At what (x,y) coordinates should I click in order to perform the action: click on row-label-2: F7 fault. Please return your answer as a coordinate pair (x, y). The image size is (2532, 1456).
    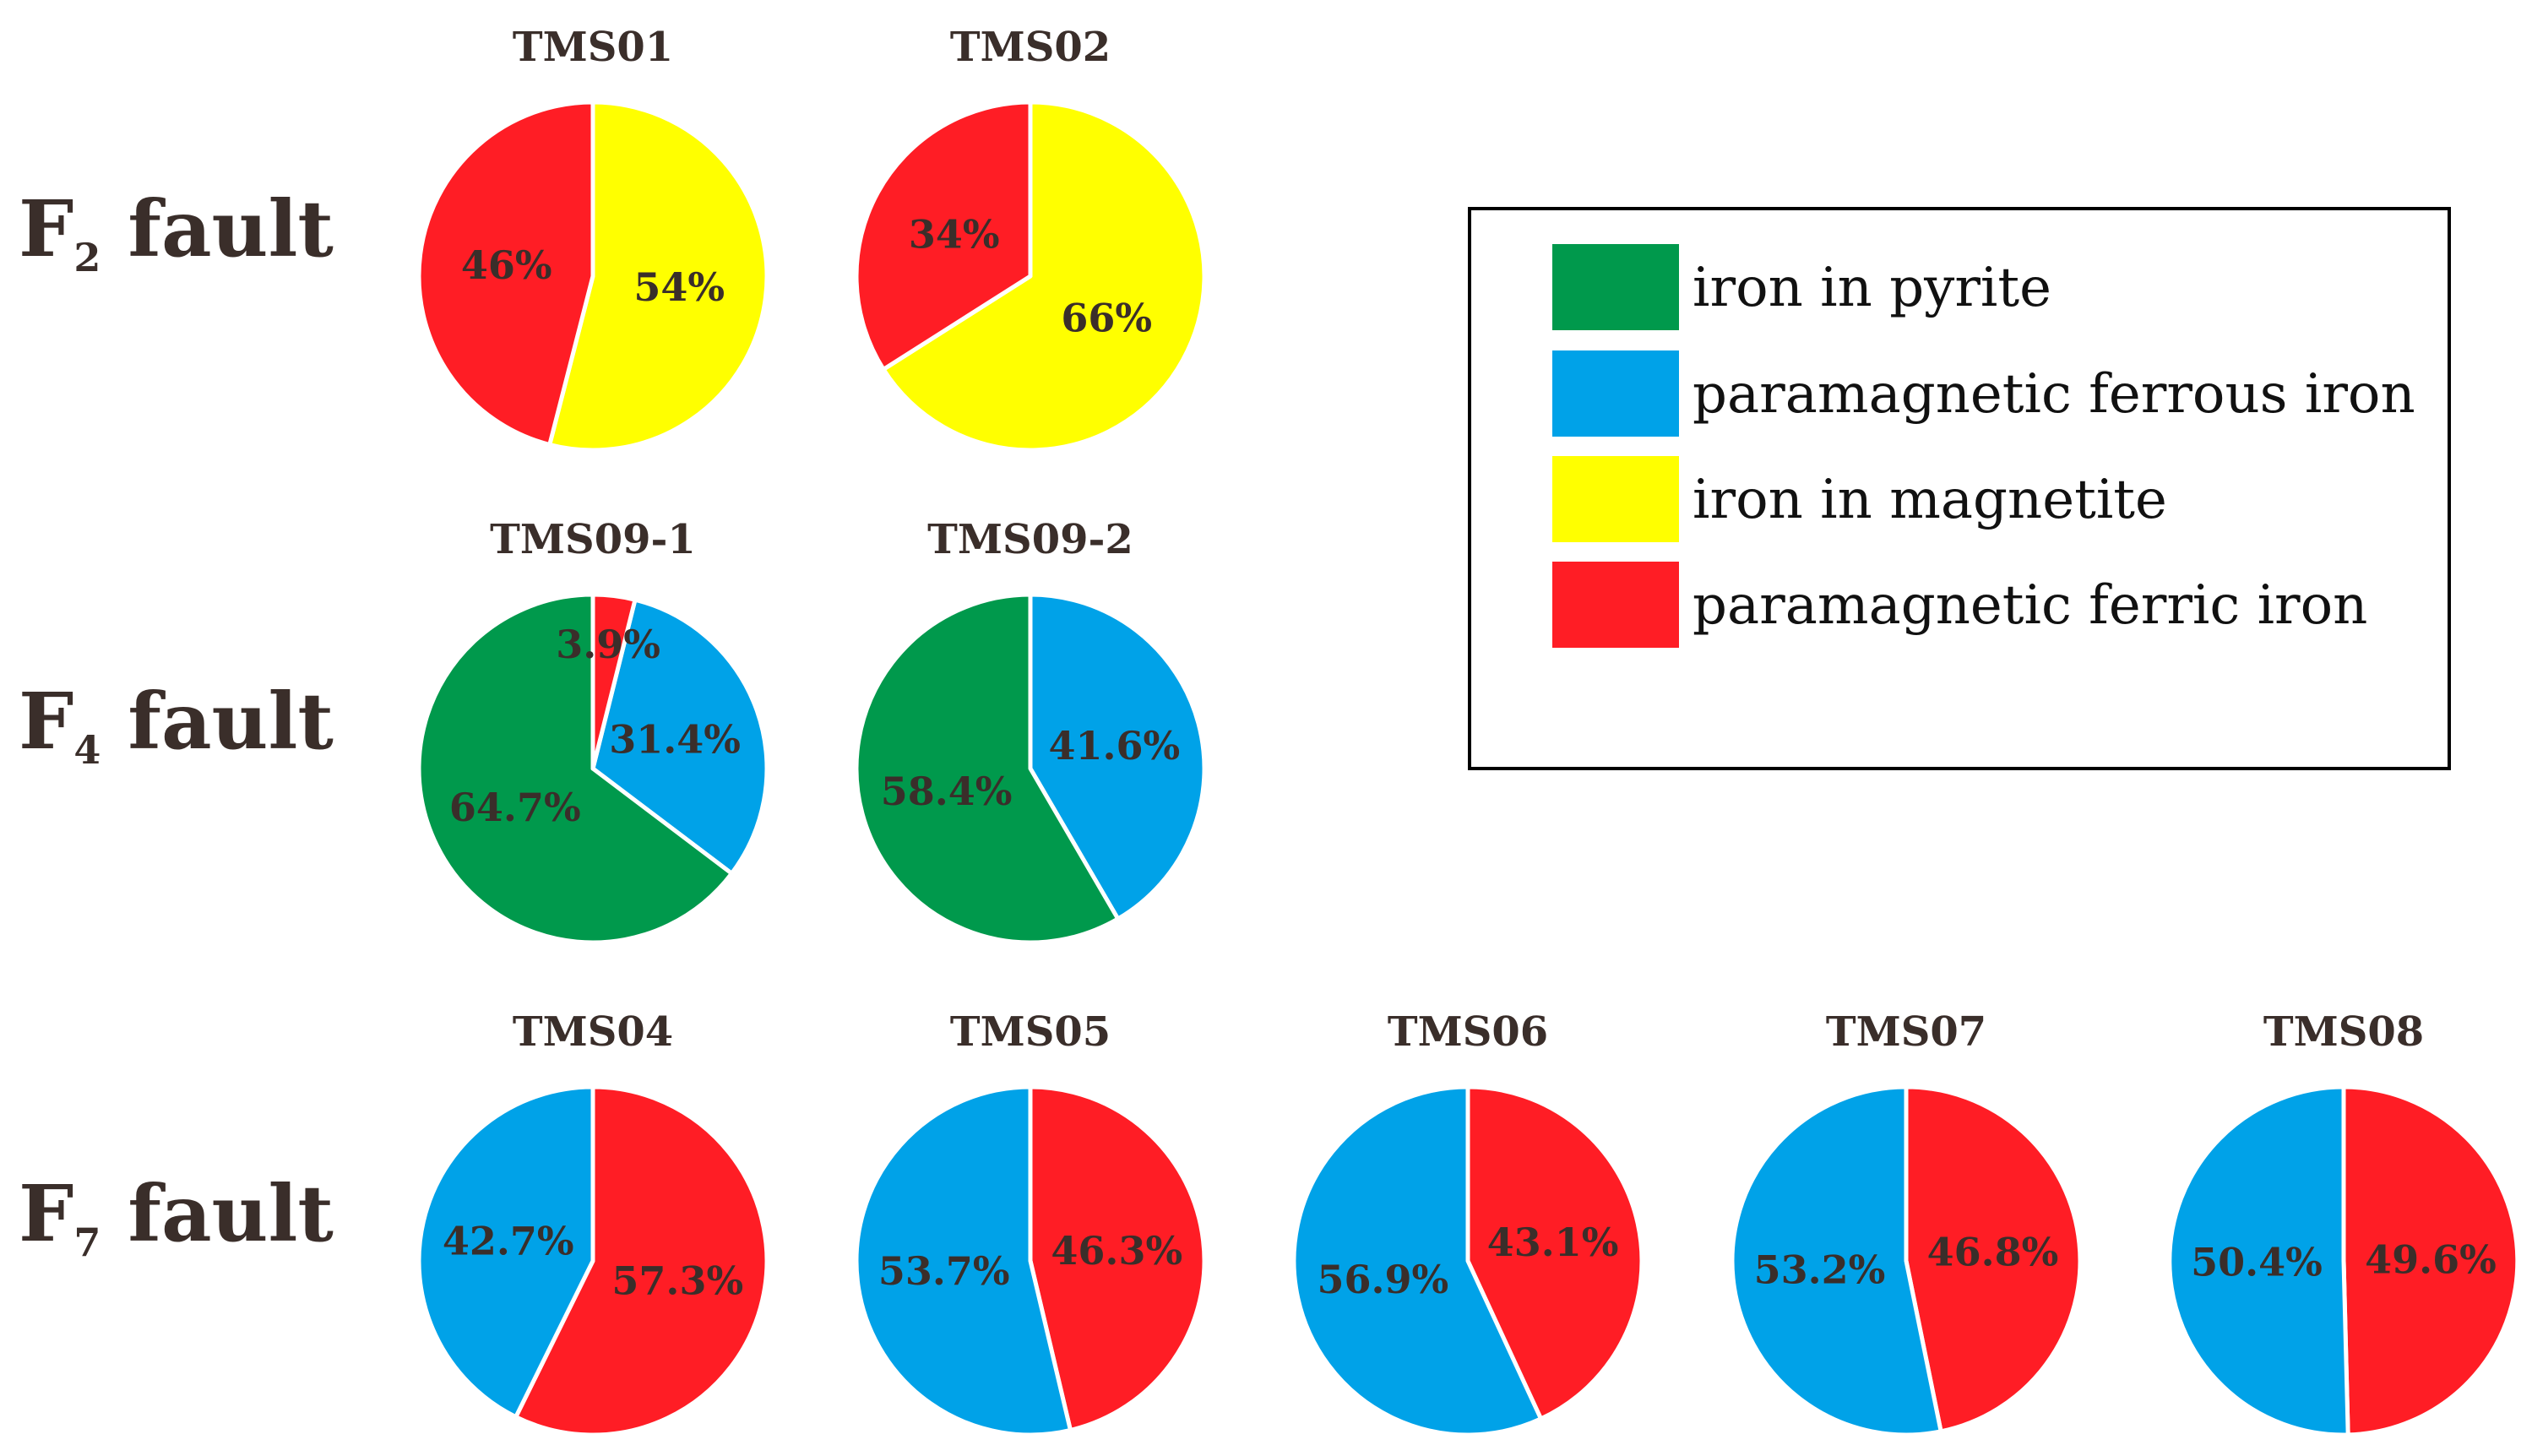
    Looking at the image, I should click on (176, 1216).